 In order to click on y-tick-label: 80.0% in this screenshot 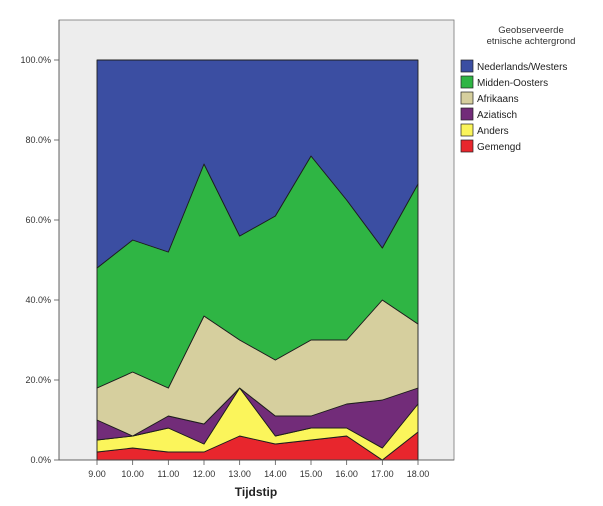, I will do `click(38, 140)`.